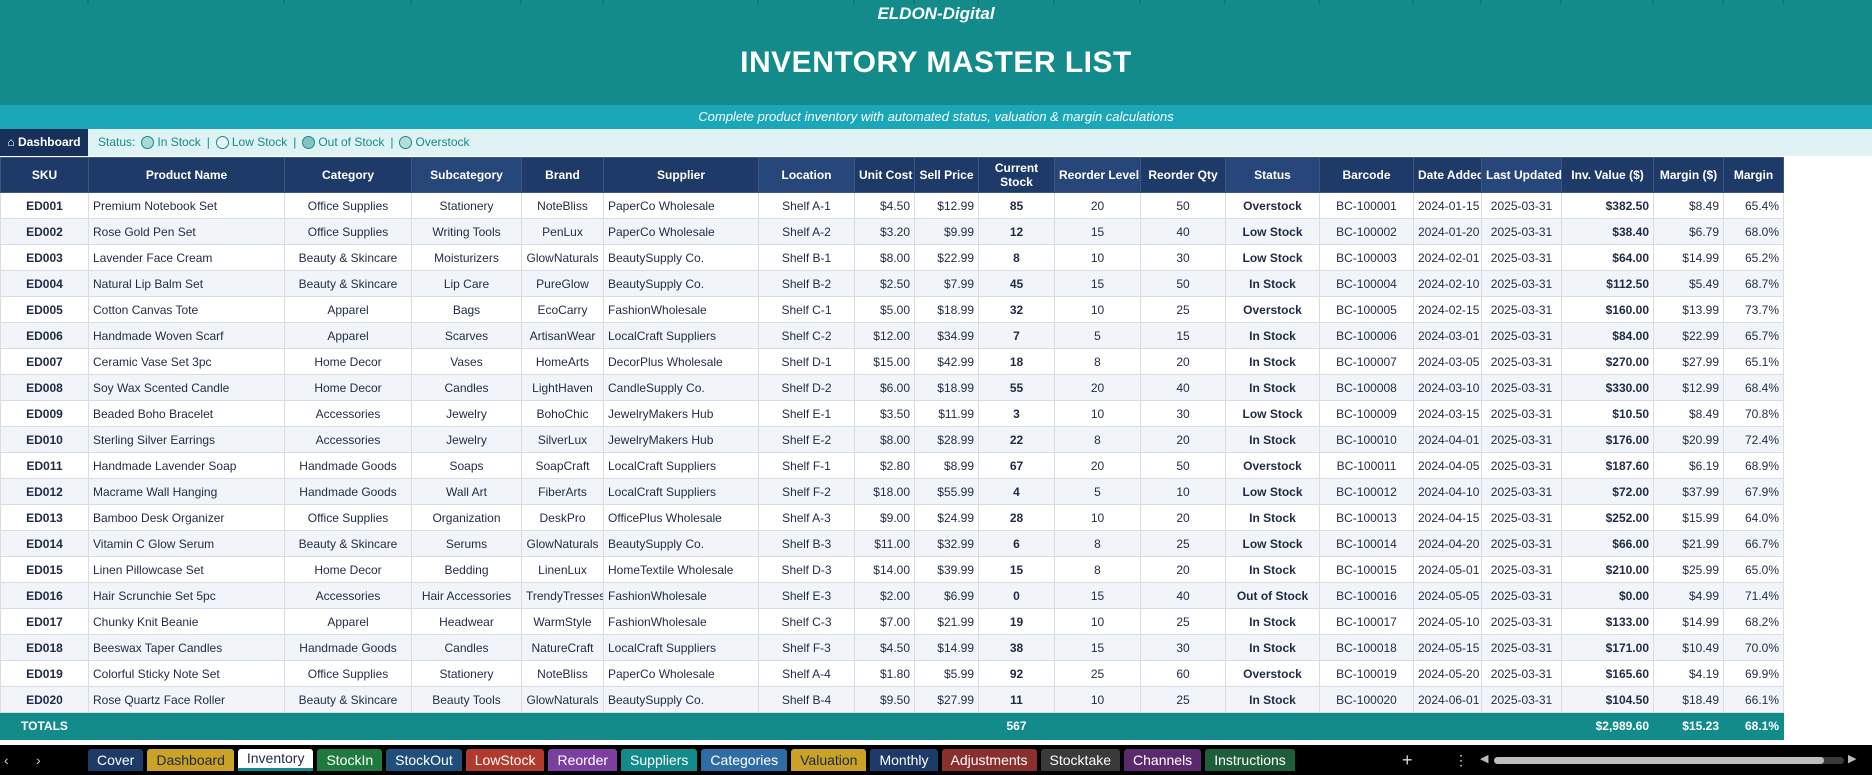  What do you see at coordinates (186, 387) in the screenshot?
I see `table-cell: Soy Wax Scented Candle` at bounding box center [186, 387].